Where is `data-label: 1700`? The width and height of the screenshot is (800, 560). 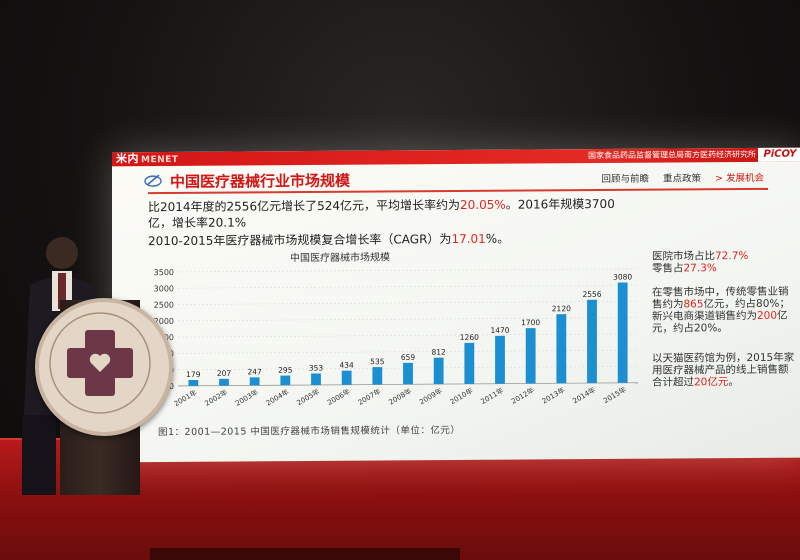
data-label: 1700 is located at coordinates (530, 322).